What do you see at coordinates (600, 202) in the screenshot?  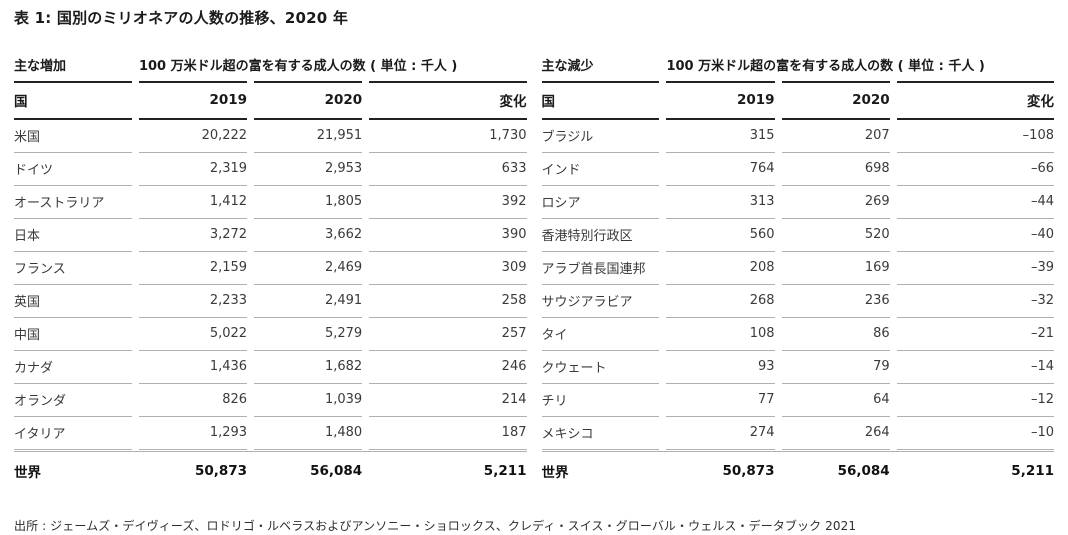 I see `country-cell: ロシア` at bounding box center [600, 202].